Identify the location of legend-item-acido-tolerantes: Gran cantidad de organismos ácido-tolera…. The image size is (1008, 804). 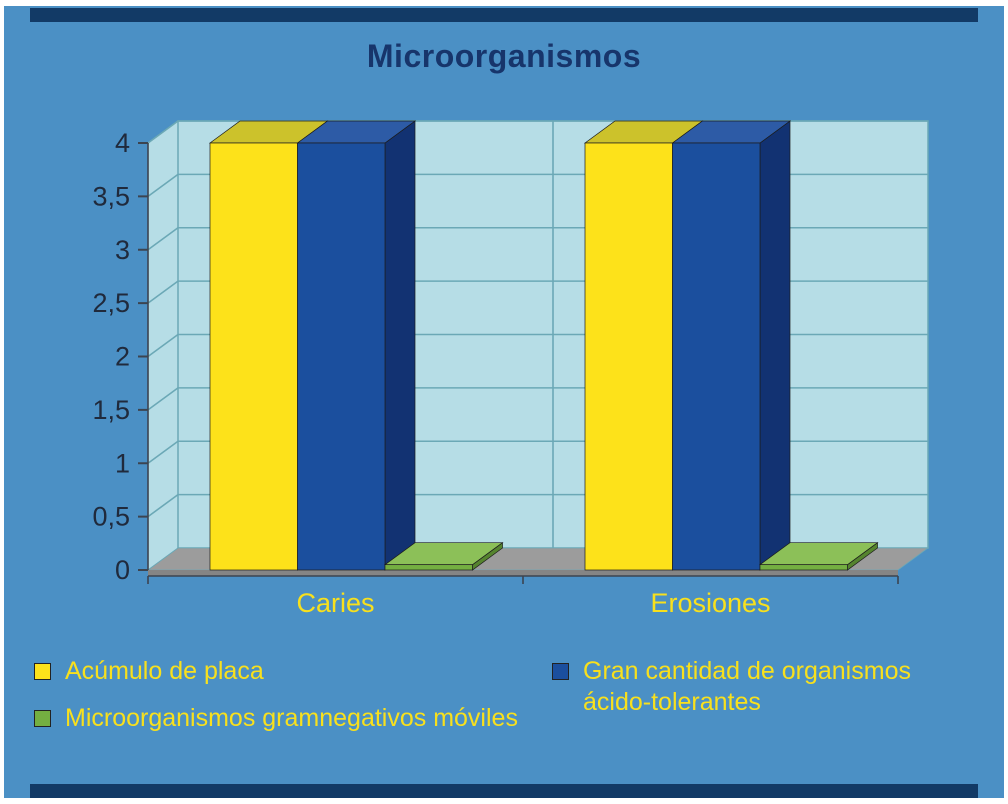
(754, 687).